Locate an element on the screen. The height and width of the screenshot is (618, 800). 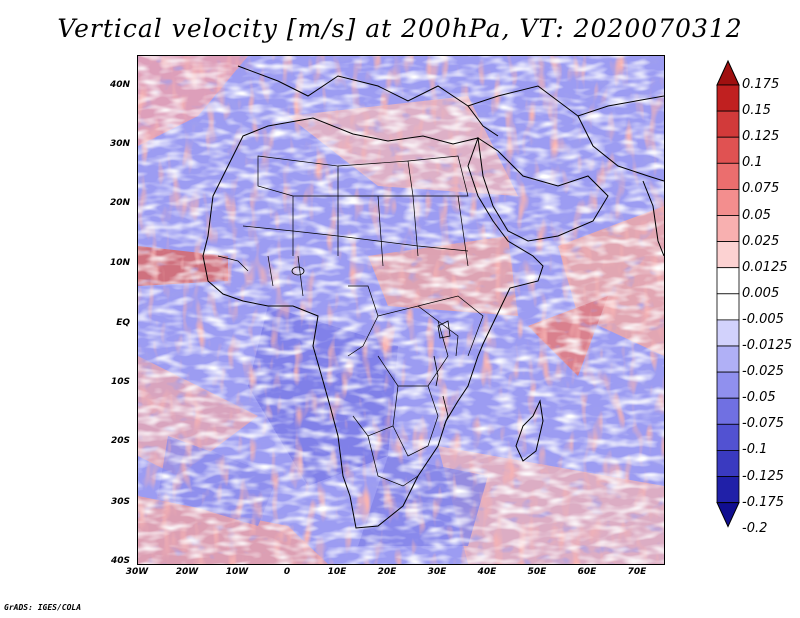
lon-label-30w: 30W is located at coordinates (137, 572).